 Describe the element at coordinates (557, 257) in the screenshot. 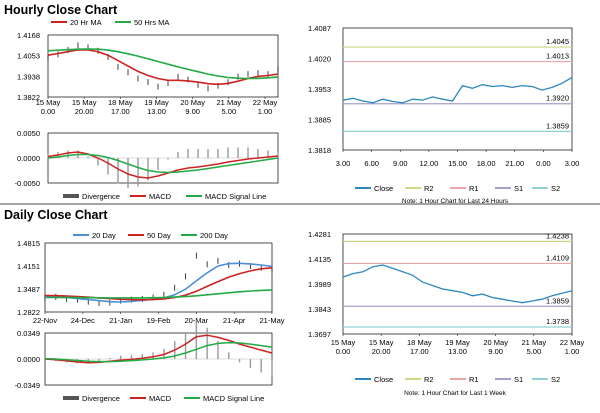

I see `daily-pivot-r1-label: 1.4109` at that location.